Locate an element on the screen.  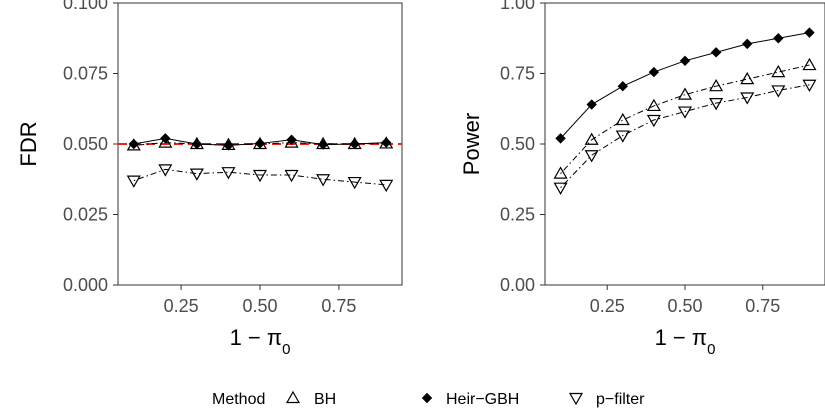
y-tick-label: 0.00 is located at coordinates (517, 285).